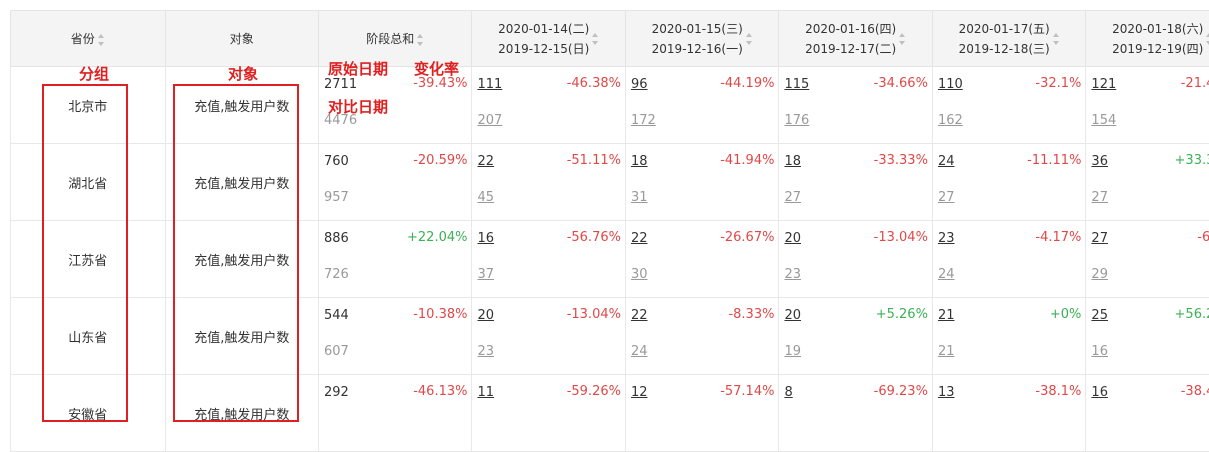 The image size is (1209, 452). Describe the element at coordinates (701, 336) in the screenshot. I see `date-value-cell: 22-8.33%24` at that location.